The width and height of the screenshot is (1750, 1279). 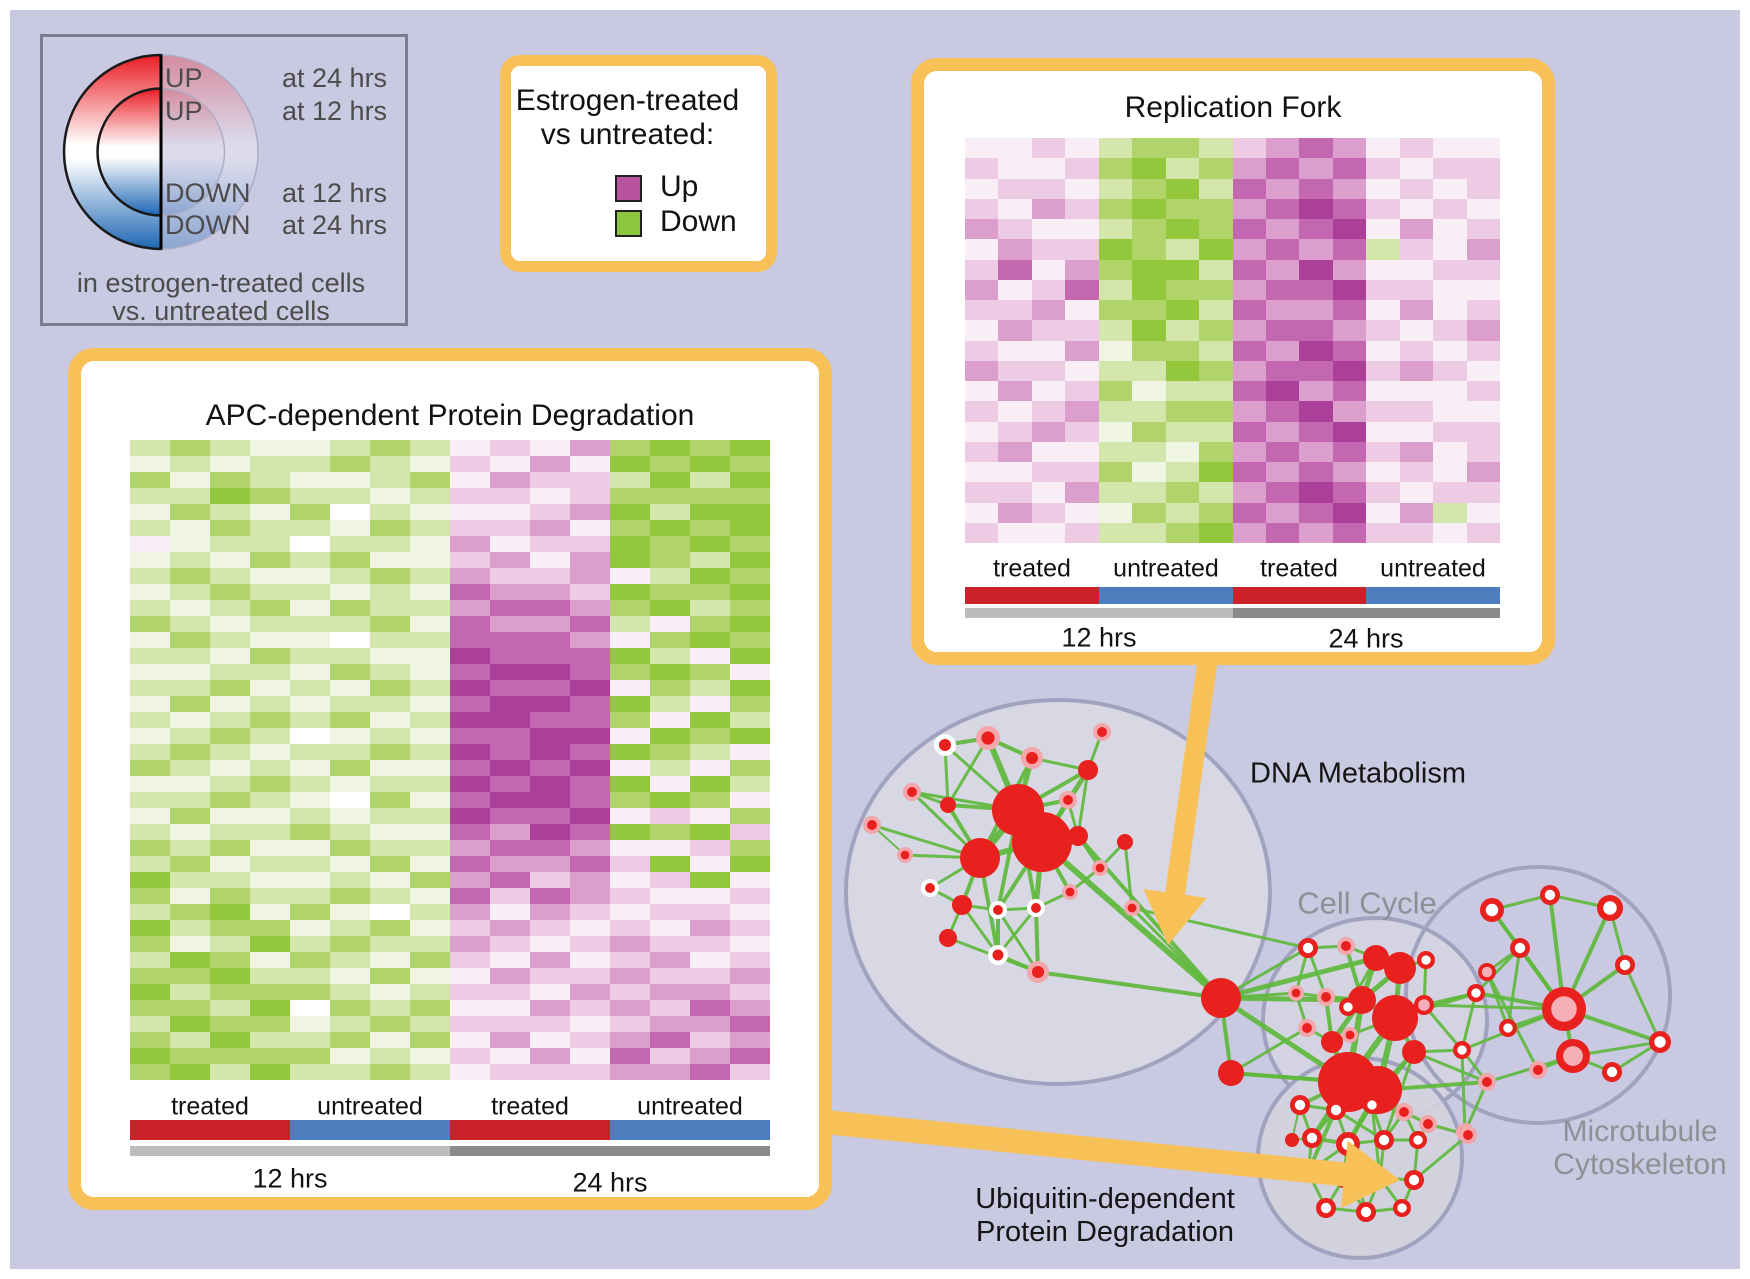 I want to click on rep-group-treated-12: treated, so click(x=1032, y=568).